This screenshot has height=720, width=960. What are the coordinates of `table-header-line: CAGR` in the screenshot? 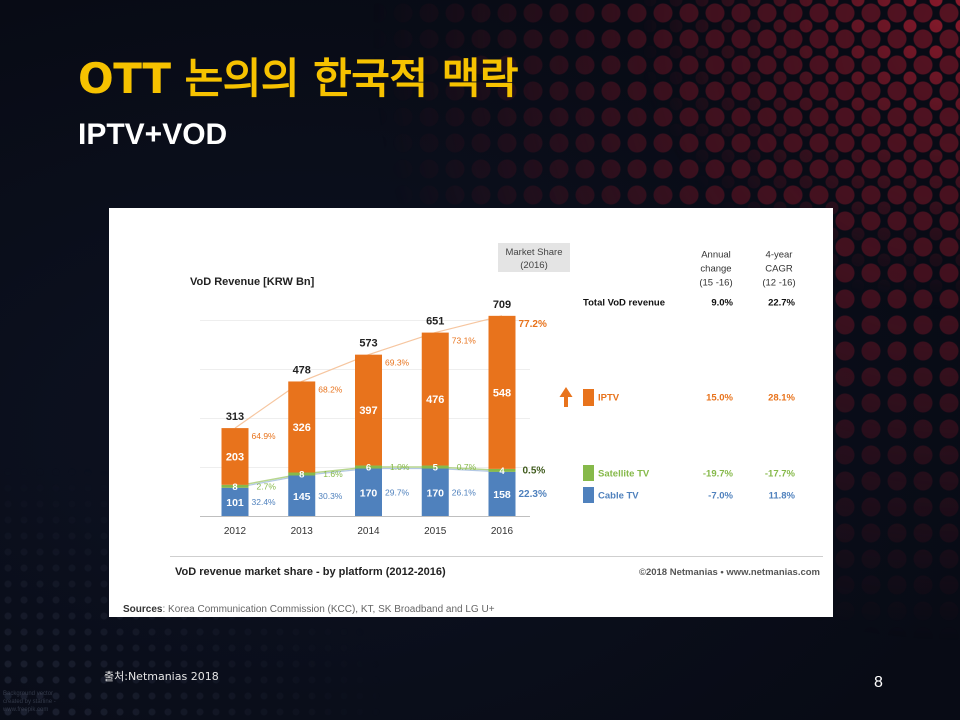 It's located at (779, 269).